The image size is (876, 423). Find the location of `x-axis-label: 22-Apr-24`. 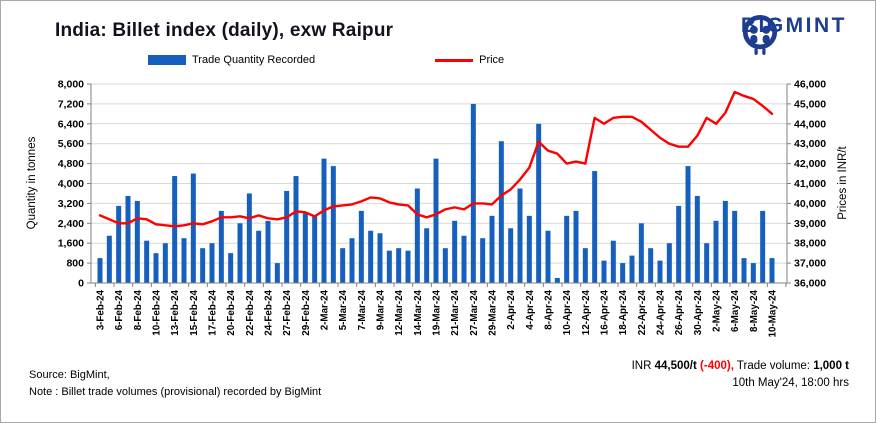

x-axis-label: 22-Apr-24 is located at coordinates (642, 312).